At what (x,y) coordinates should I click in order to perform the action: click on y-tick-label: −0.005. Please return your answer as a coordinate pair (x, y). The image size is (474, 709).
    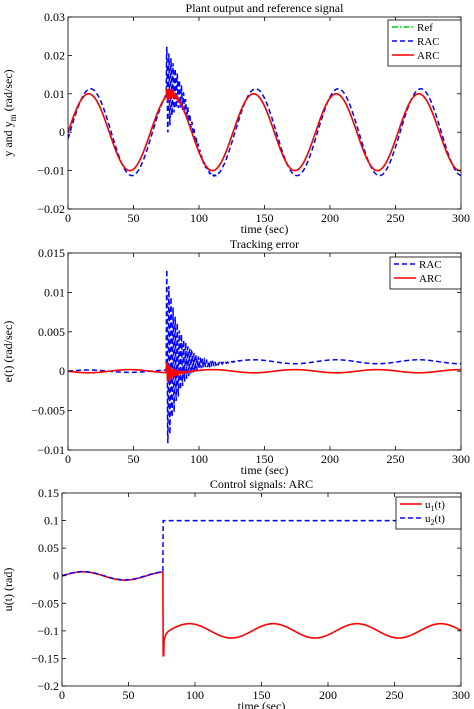
    Looking at the image, I should click on (48, 411).